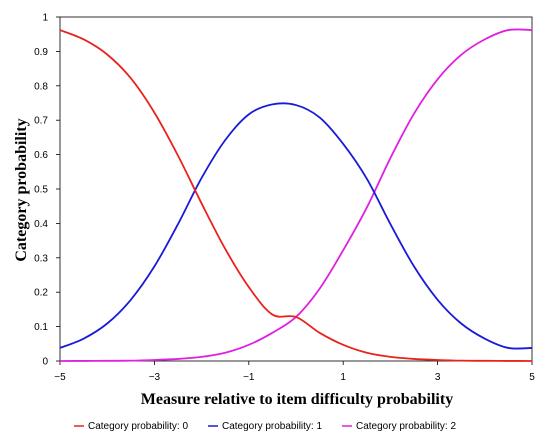 This screenshot has height=444, width=550. Describe the element at coordinates (41, 190) in the screenshot. I see `y-tick-label: 0.5` at that location.